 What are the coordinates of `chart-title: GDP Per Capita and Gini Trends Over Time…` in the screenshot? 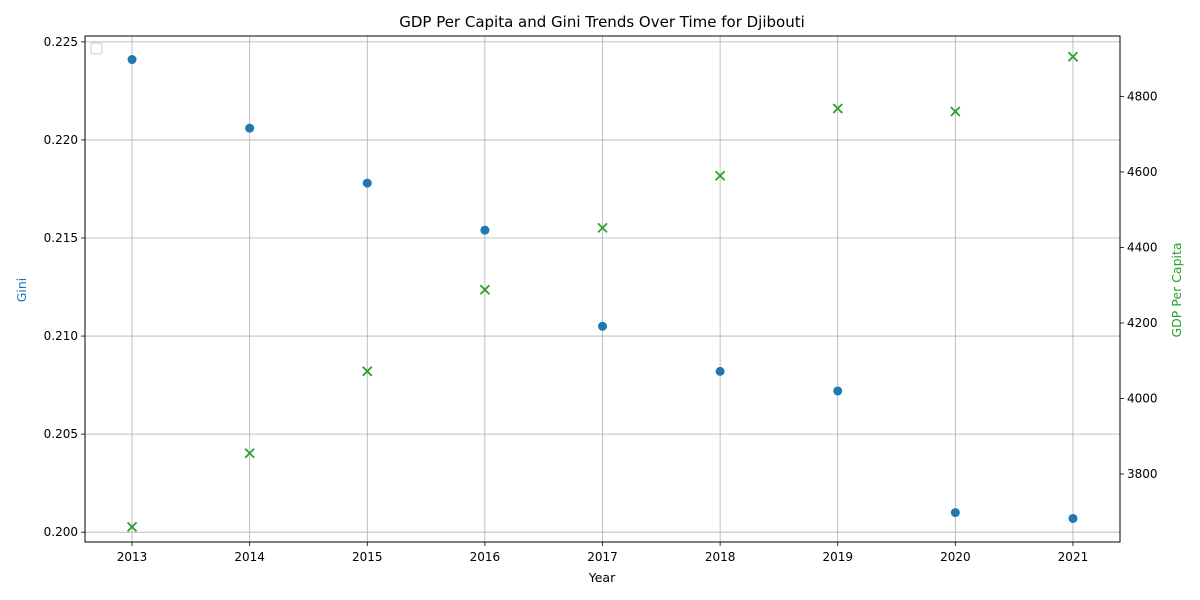 It's located at (602, 22).